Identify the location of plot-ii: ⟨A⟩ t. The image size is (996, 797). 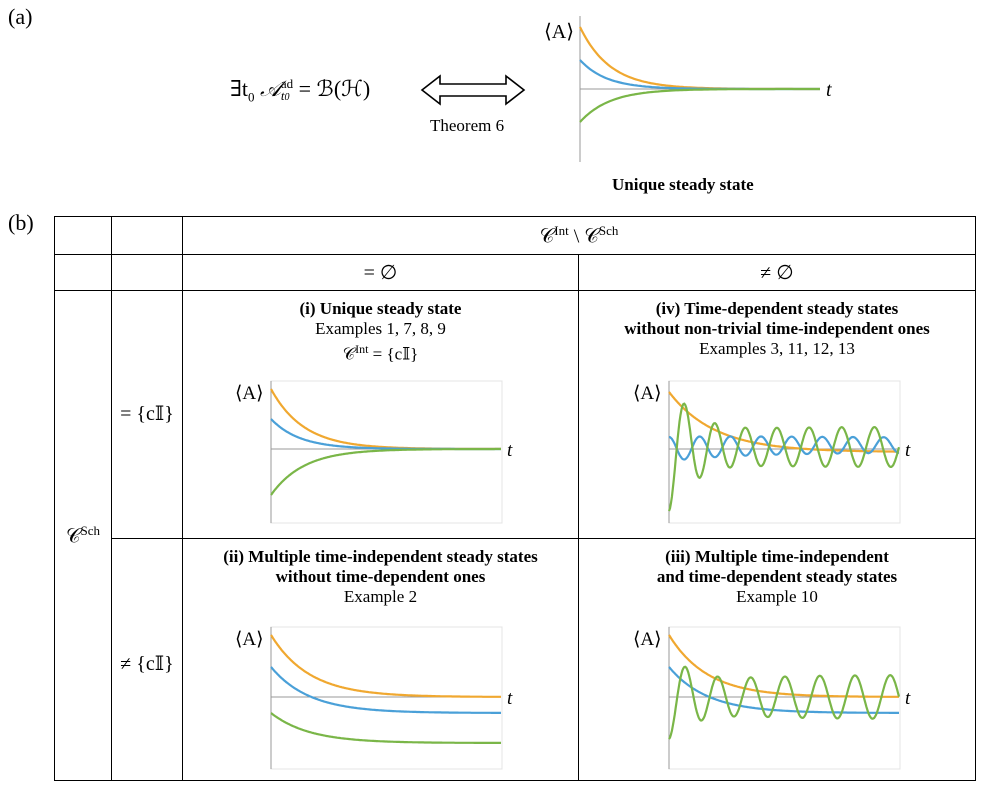
(374, 698).